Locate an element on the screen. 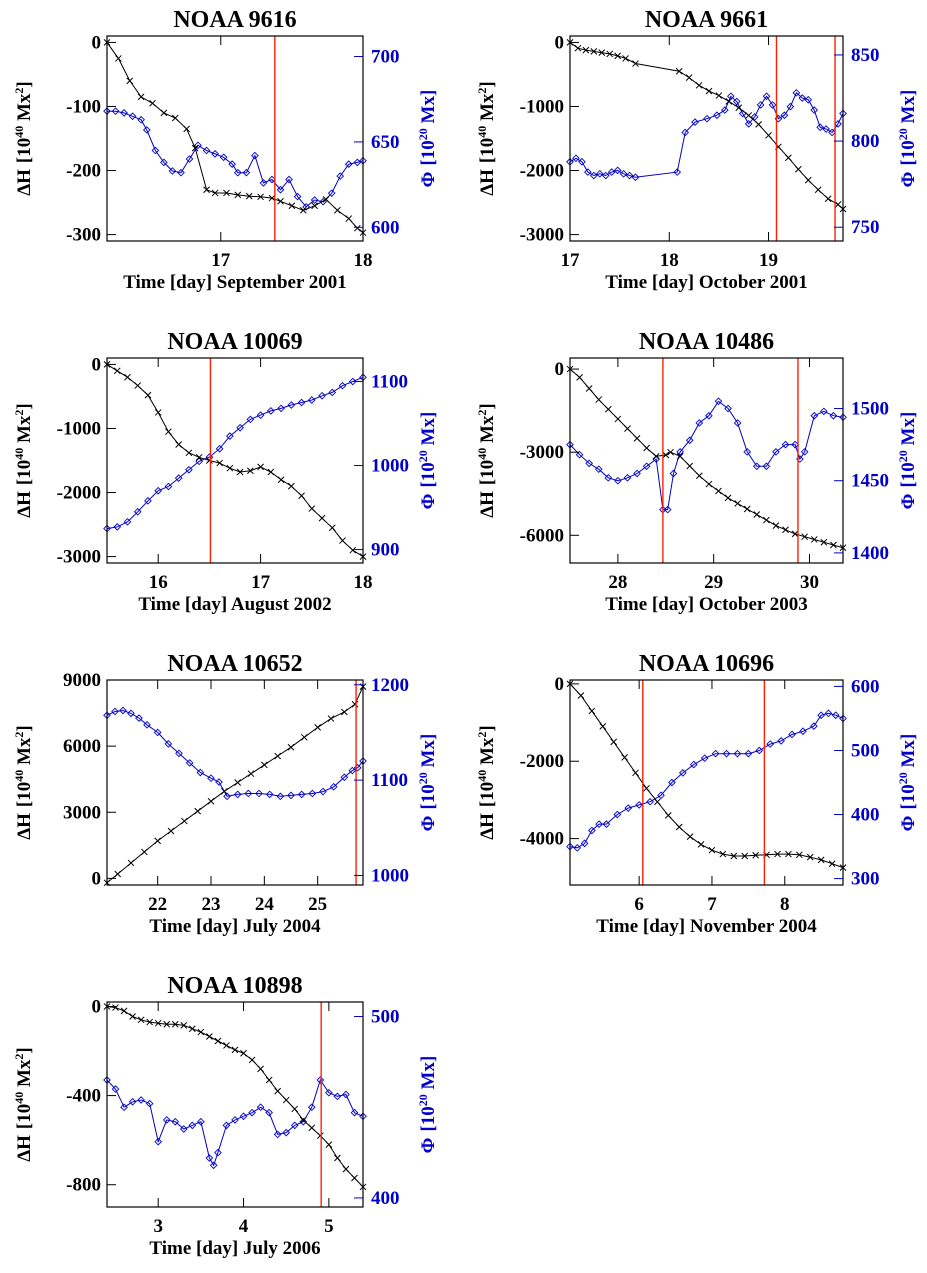  y-left-tick-label: -1000 is located at coordinates (79, 428).